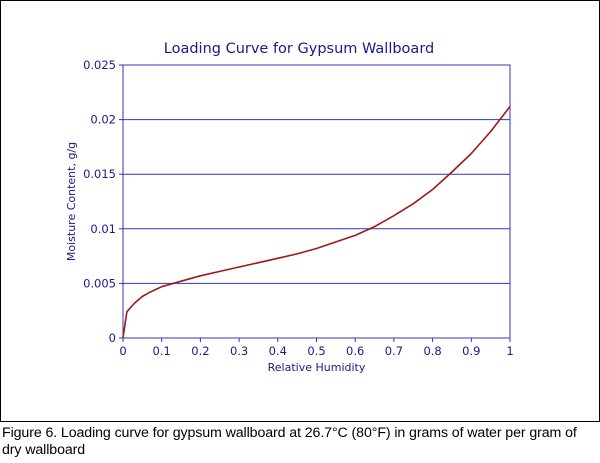 This screenshot has height=463, width=600. What do you see at coordinates (71, 201) in the screenshot?
I see `y-axis-label: Moisture Content, g/g` at bounding box center [71, 201].